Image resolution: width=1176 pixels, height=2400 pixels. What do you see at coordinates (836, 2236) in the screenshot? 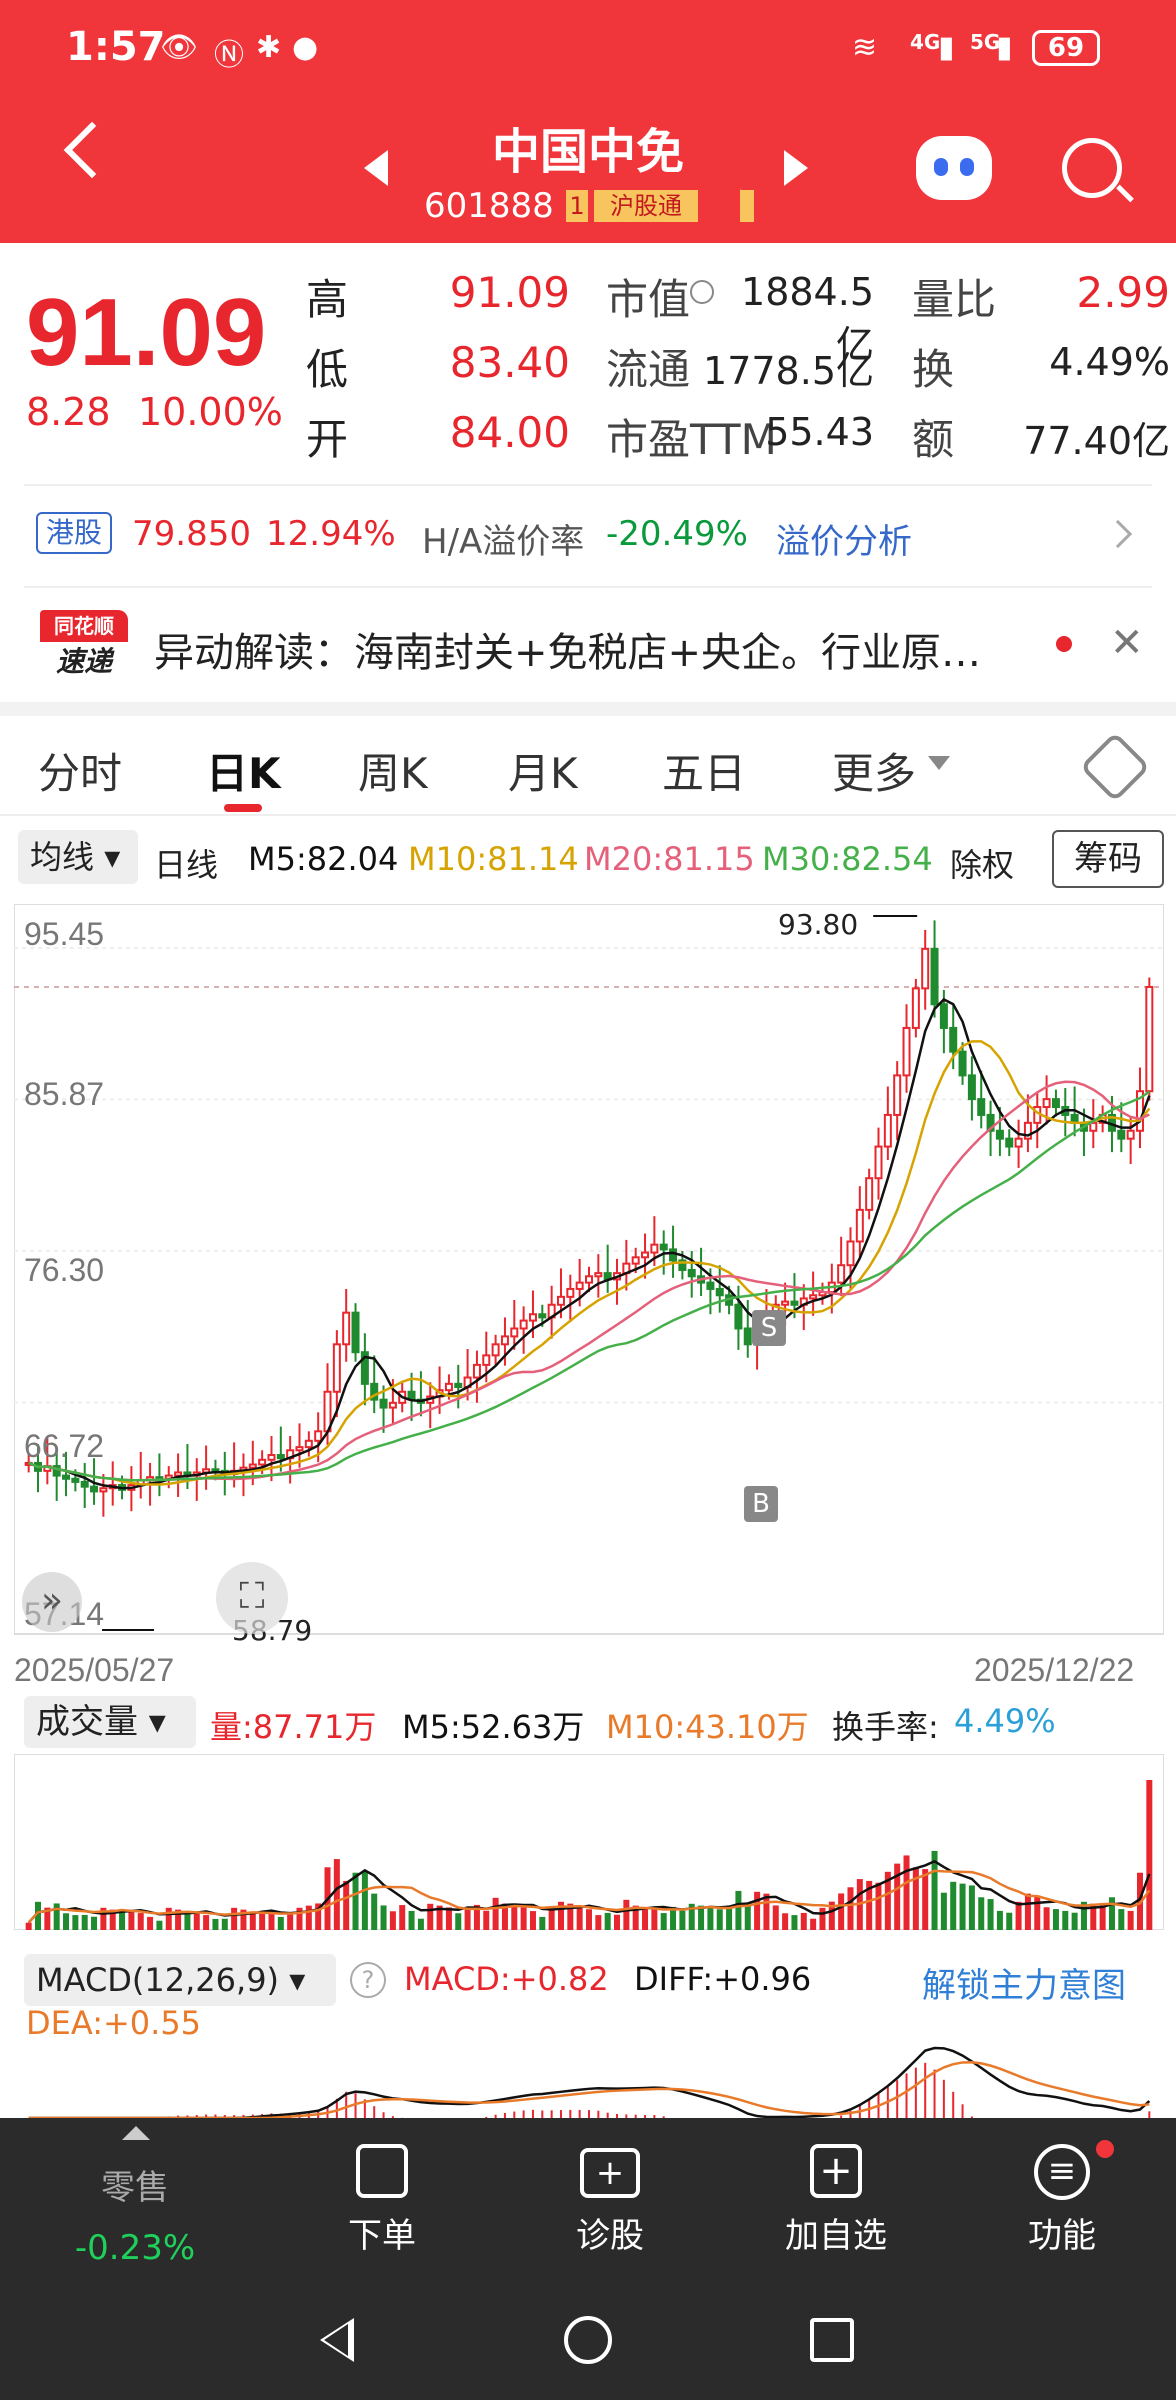
I see `add-watchlist-button: 加自选` at bounding box center [836, 2236].